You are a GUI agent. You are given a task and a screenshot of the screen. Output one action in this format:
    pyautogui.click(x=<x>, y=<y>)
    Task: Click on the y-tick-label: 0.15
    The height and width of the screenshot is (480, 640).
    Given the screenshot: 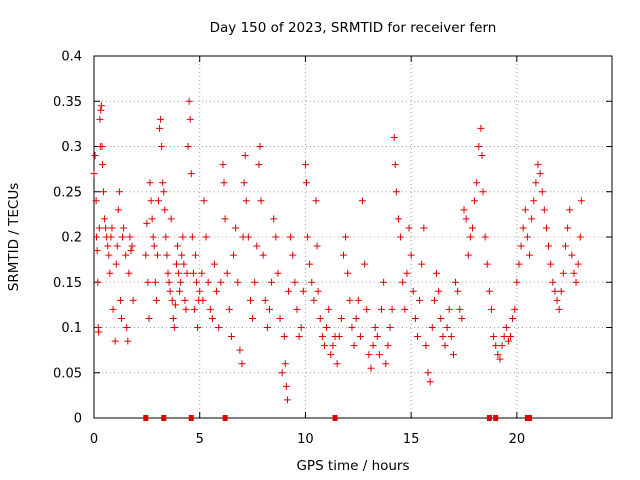 What is the action you would take?
    pyautogui.click(x=67, y=283)
    